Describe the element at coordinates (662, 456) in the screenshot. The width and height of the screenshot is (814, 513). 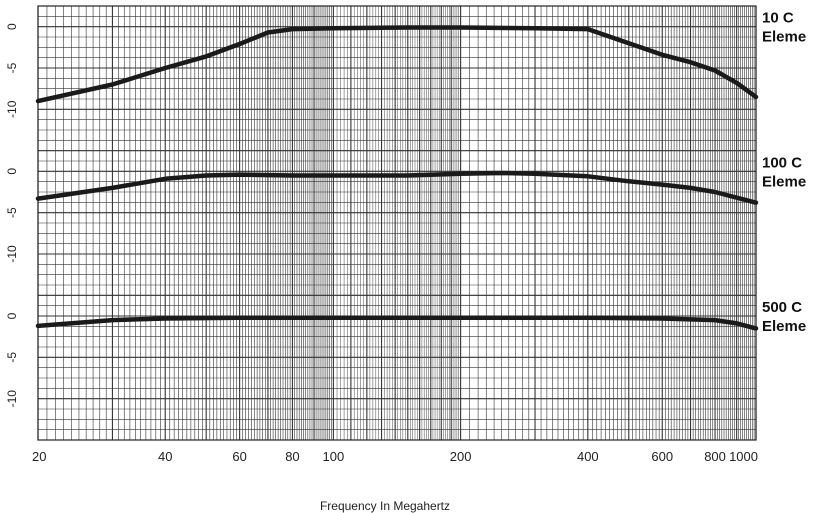
I see `x-tick-label: 600` at that location.